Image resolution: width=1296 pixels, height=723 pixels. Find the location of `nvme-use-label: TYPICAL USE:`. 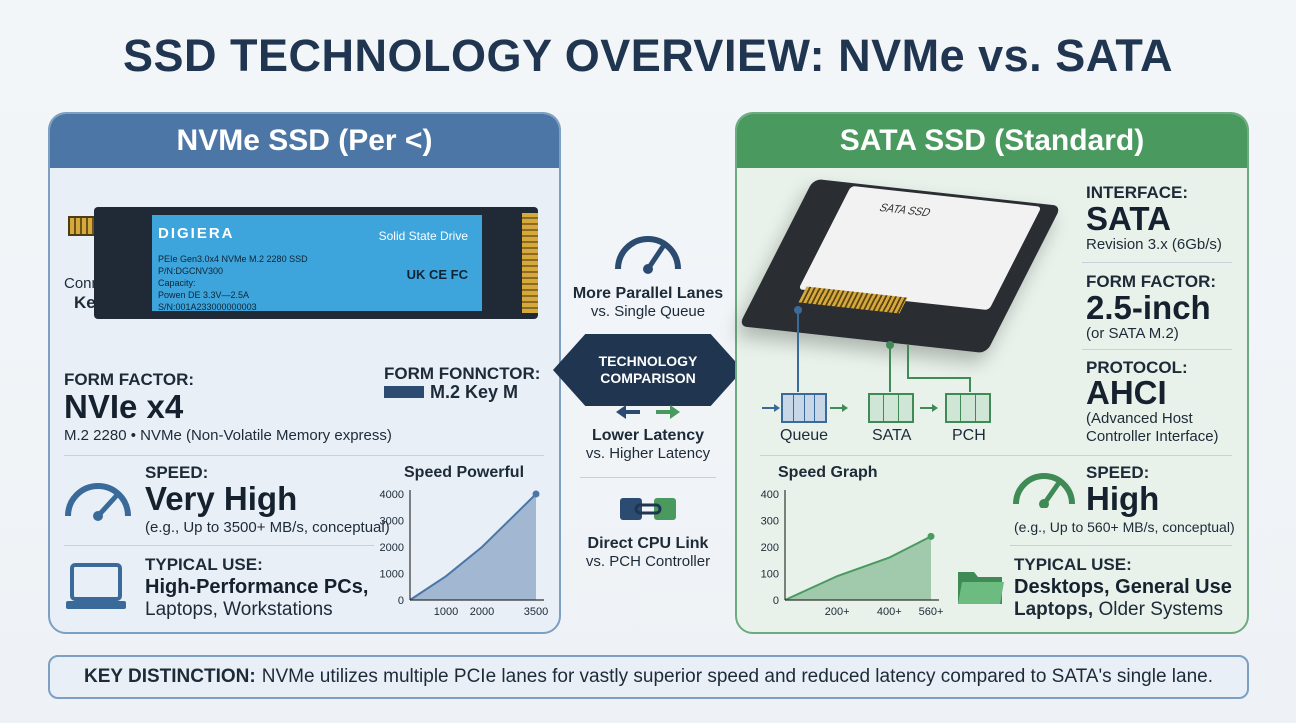

nvme-use-label: TYPICAL USE: is located at coordinates (204, 564).